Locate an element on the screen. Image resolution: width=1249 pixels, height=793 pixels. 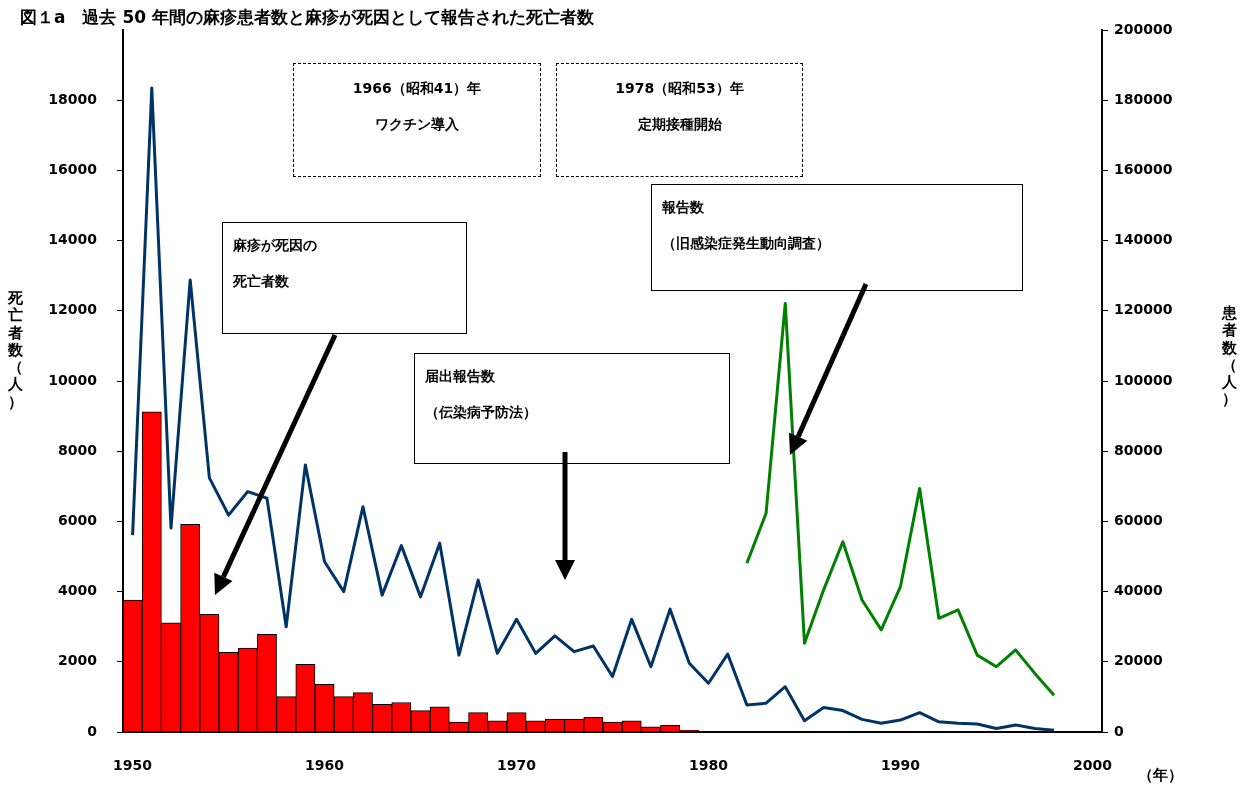
y-tick-label: 16000 is located at coordinates (73, 169).